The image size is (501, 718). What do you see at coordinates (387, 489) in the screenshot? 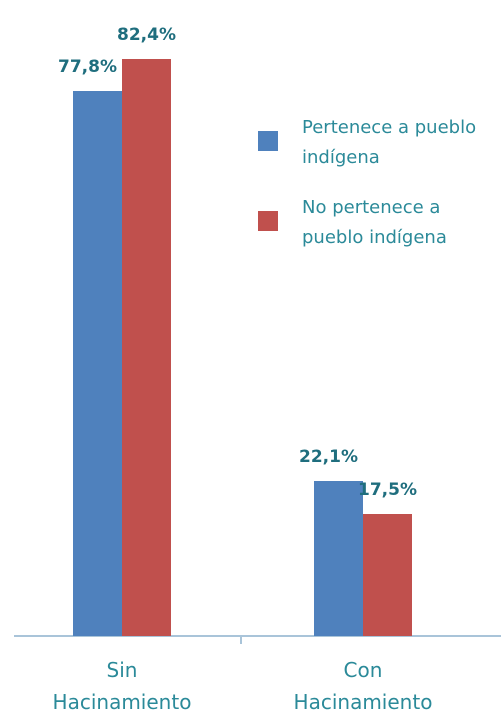
I see `value-label: 17,5%` at bounding box center [387, 489].